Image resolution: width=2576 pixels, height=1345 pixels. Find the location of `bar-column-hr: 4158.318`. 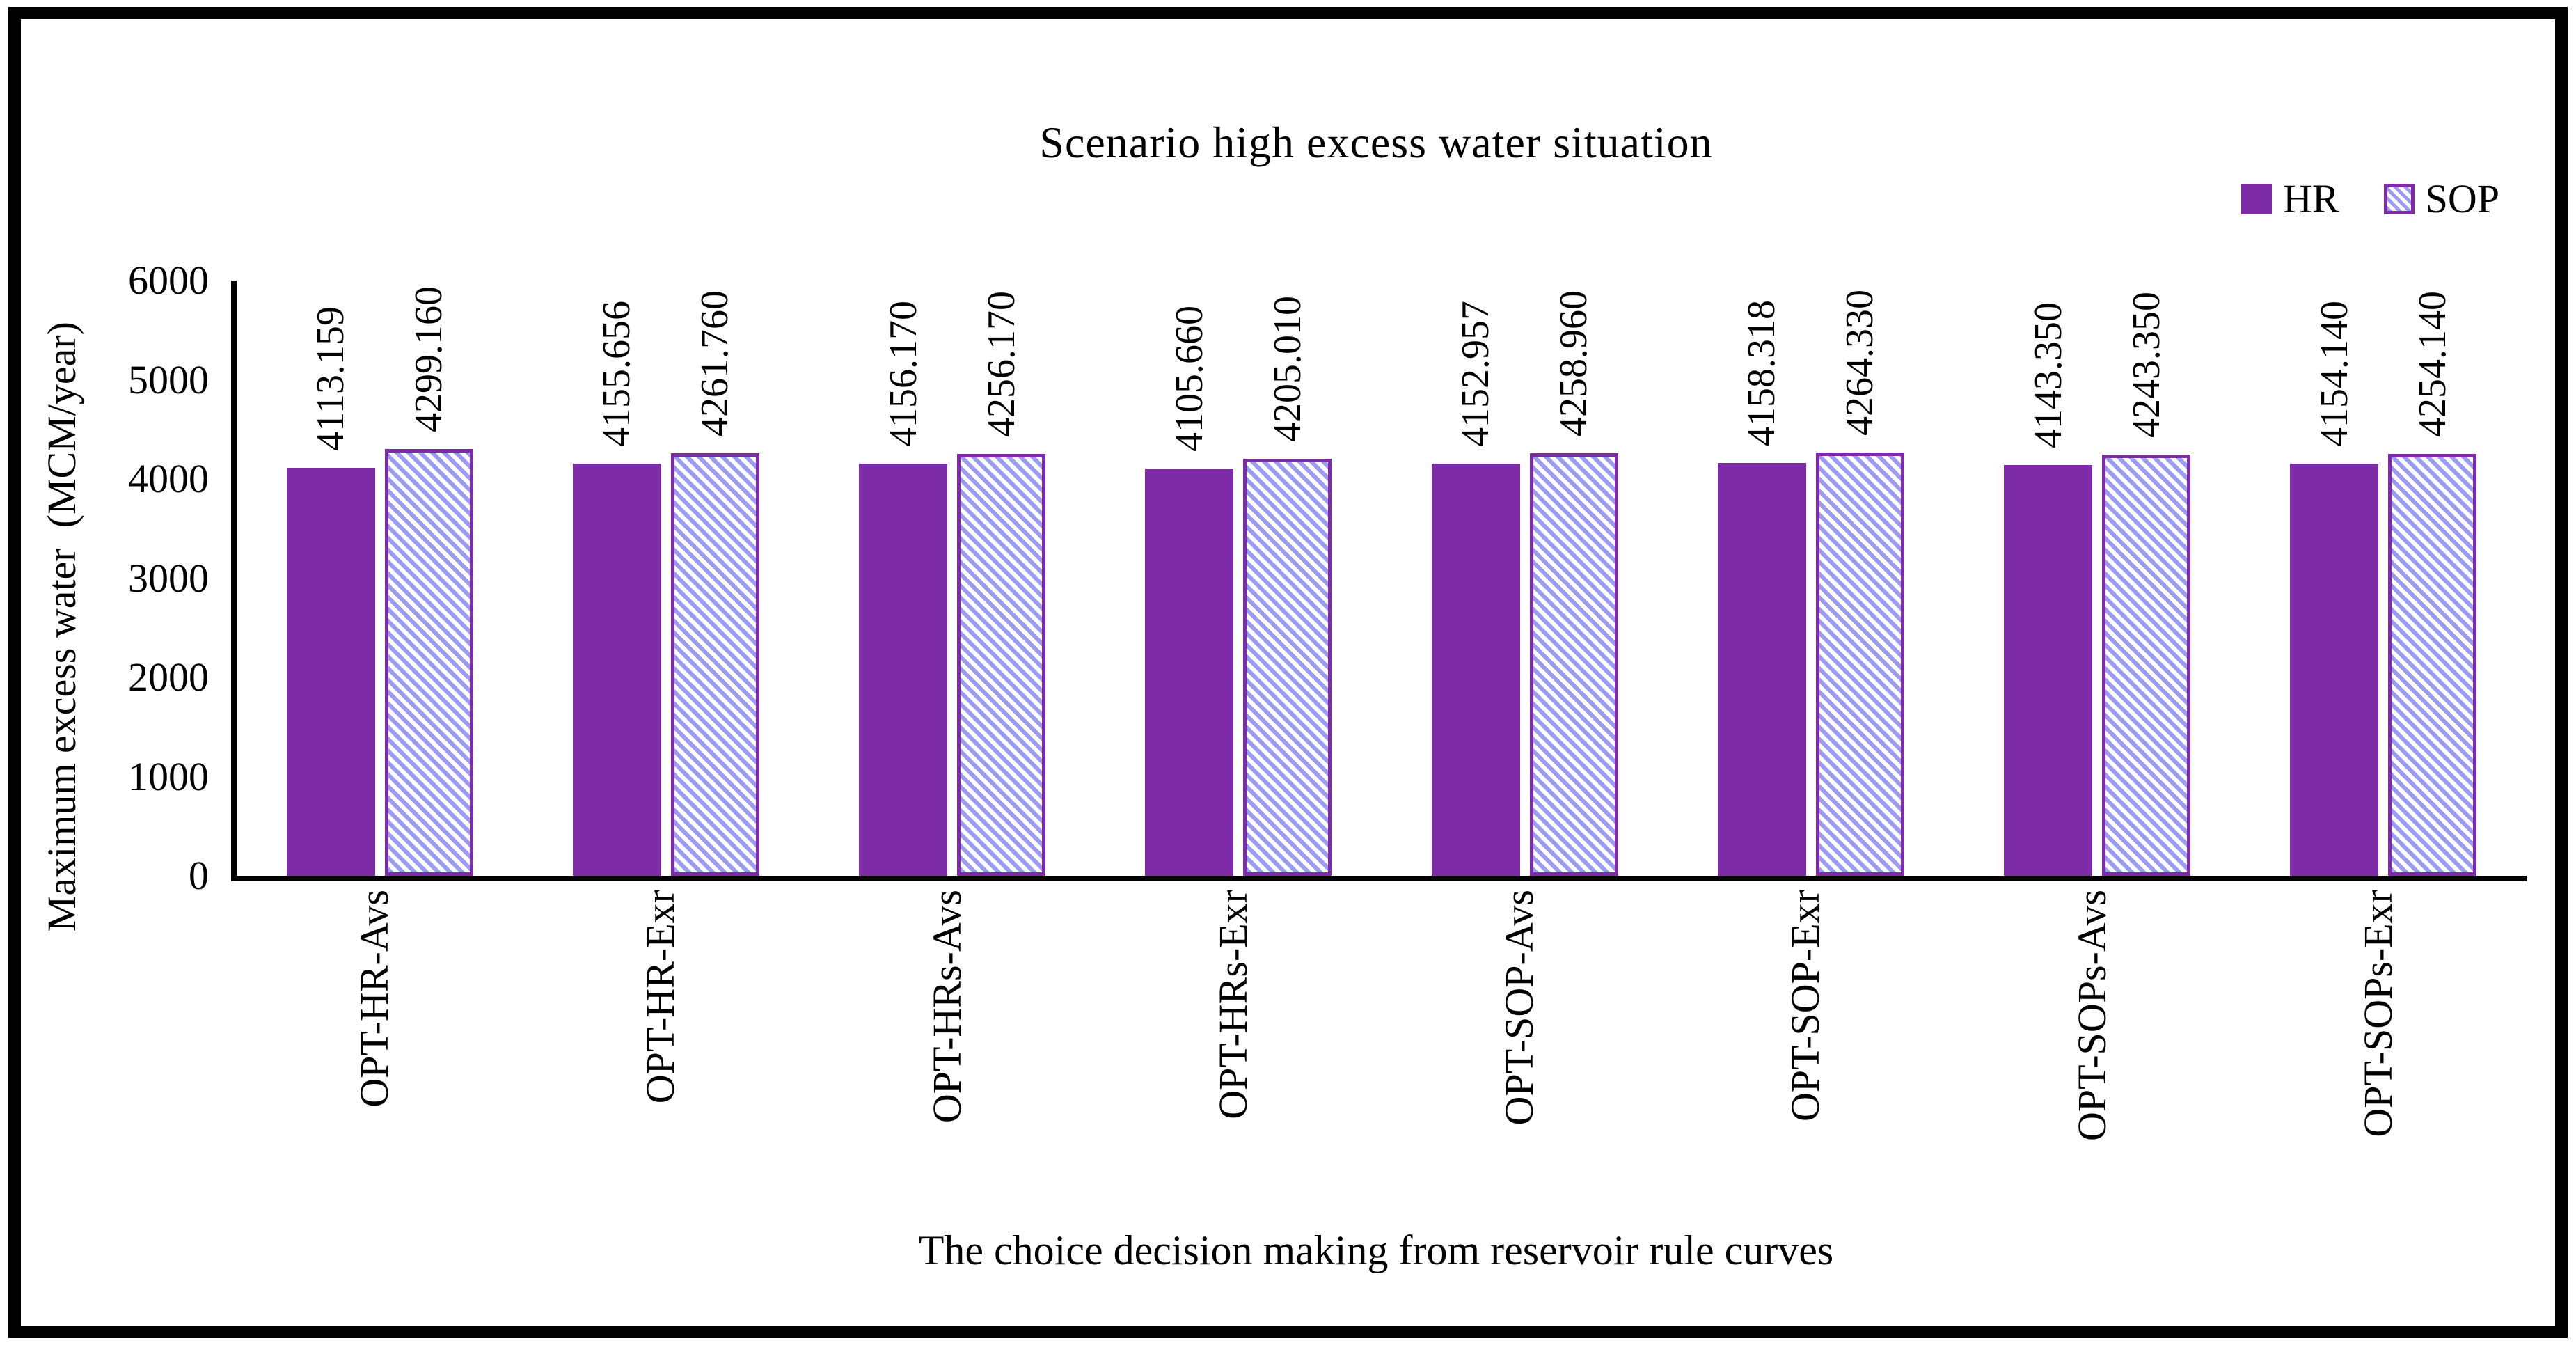

bar-column-hr: 4158.318 is located at coordinates (1761, 588).